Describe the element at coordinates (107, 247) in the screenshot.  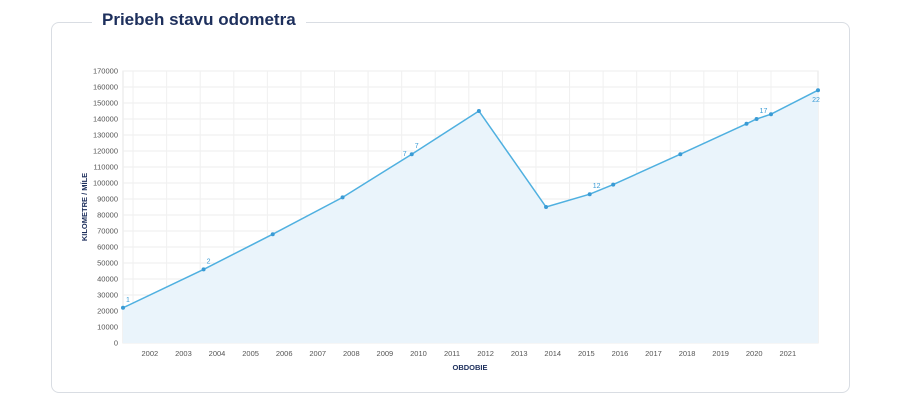
I see `y-tick-label: 60000` at that location.